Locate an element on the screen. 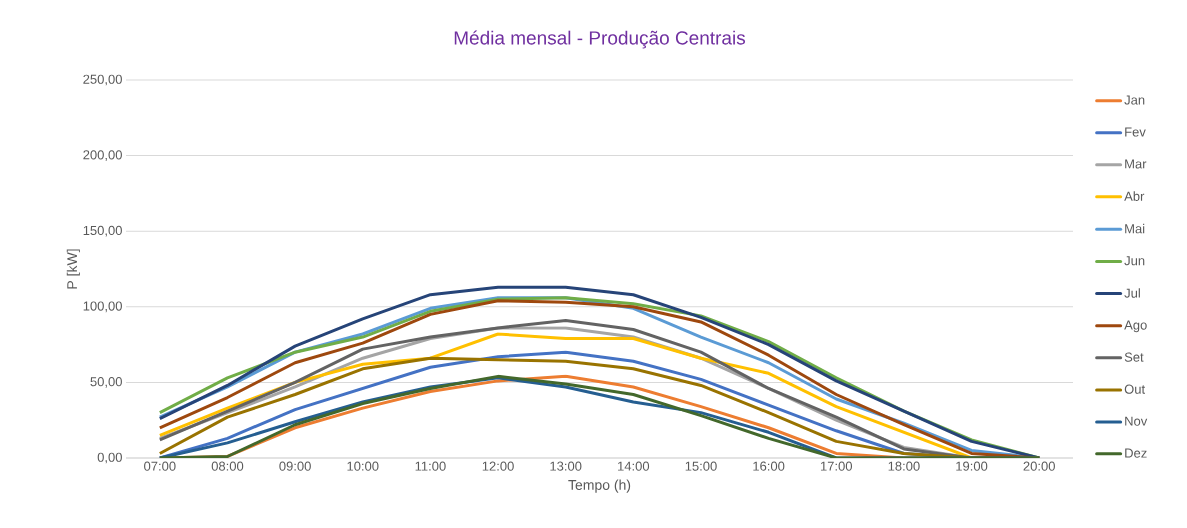 Image resolution: width=1187 pixels, height=528 pixels. legend-label: Set is located at coordinates (1134, 357).